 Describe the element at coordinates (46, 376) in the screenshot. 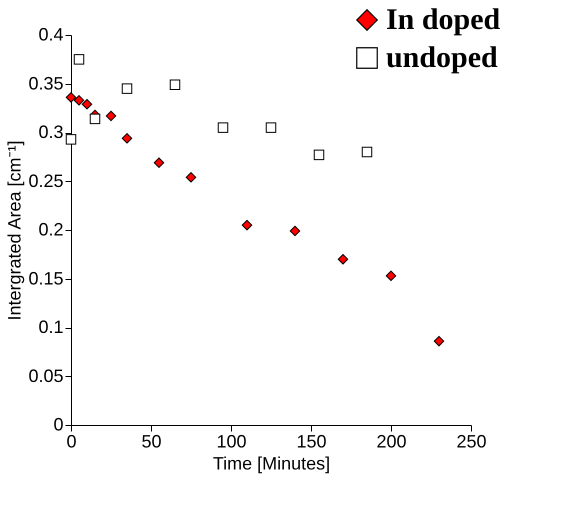

I see `y-tick-label: 0.05` at that location.